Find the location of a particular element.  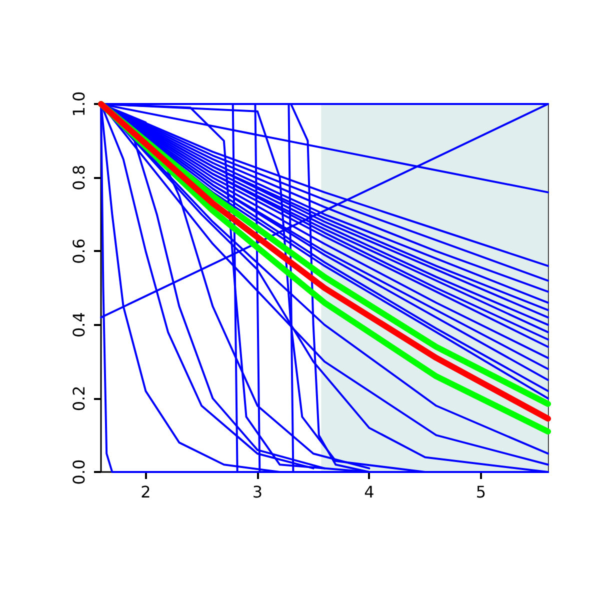

x-tick-label: 2 is located at coordinates (145, 492).